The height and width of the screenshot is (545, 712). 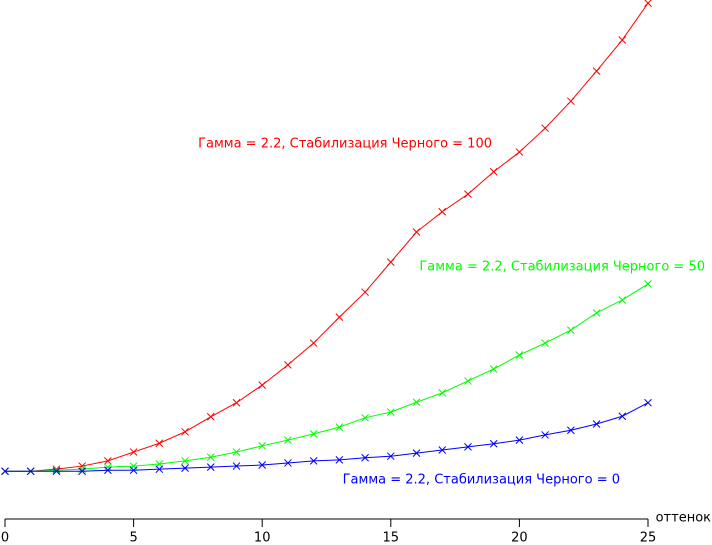 I want to click on series-label: Гамма = 2.2, Стабилизация Черного = 50, so click(x=562, y=267).